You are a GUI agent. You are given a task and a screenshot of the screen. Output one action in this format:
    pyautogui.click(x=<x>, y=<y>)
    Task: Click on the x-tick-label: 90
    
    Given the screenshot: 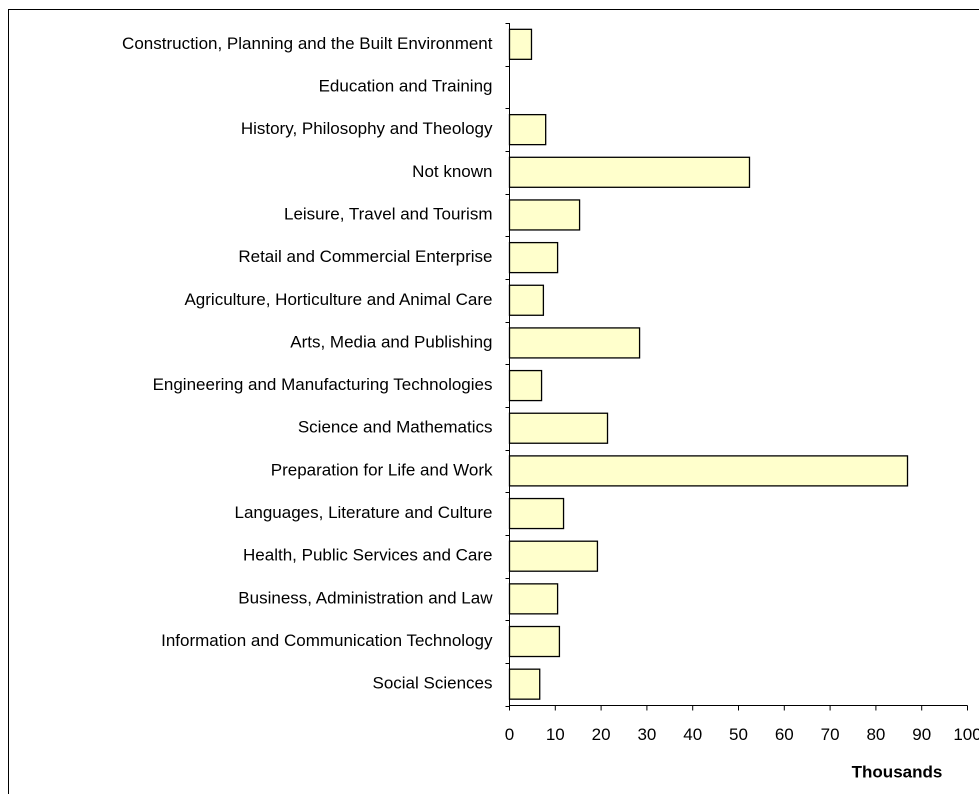 What is the action you would take?
    pyautogui.click(x=921, y=734)
    